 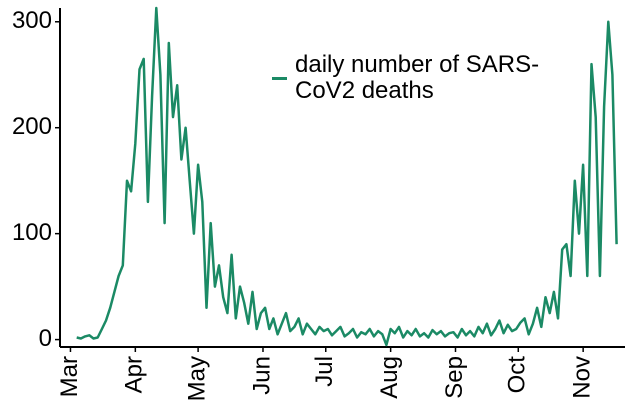 I want to click on x-tick-label: Jul, so click(x=324, y=371).